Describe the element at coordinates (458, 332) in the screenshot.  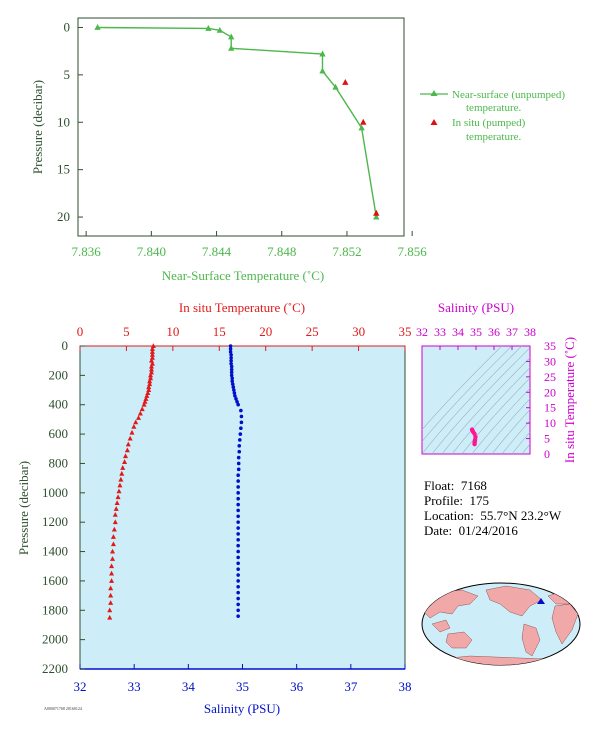
I see `ts-top-tick-label: 34` at that location.